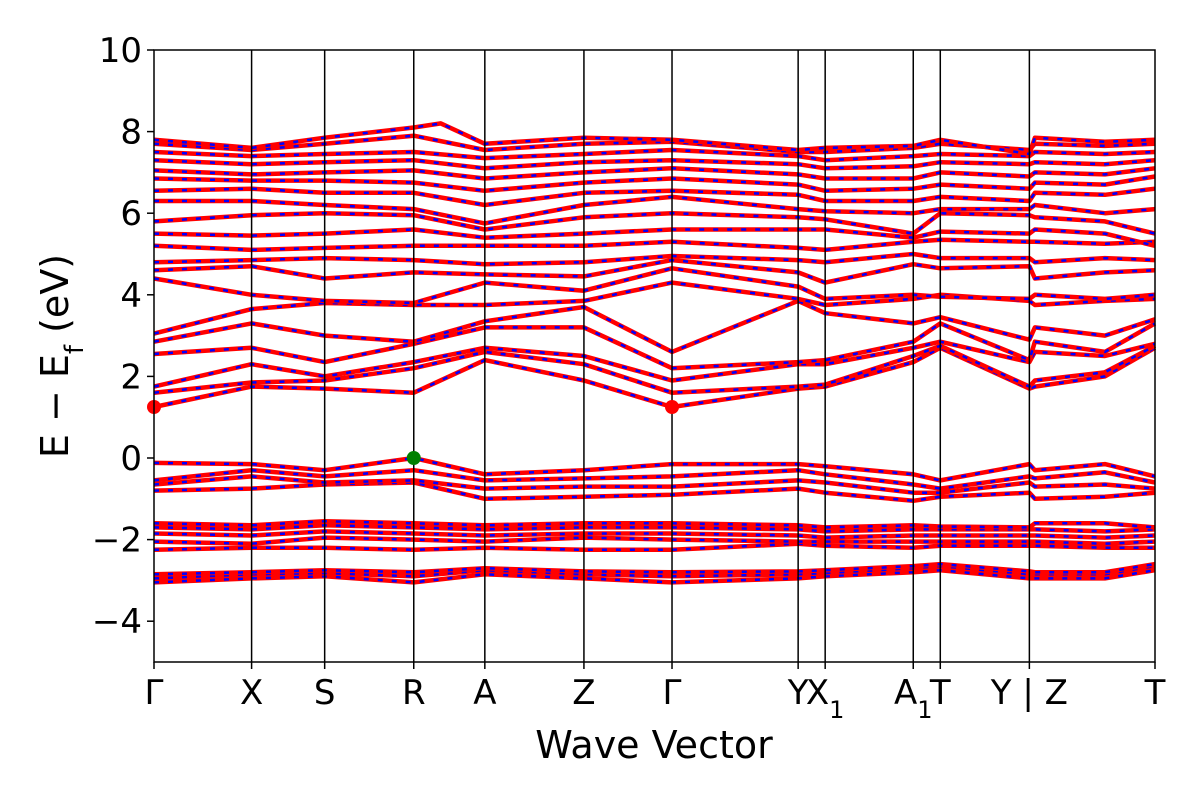 This screenshot has width=1200, height=800. Describe the element at coordinates (654, 745) in the screenshot. I see `x-axis-title: Wave Vector` at that location.